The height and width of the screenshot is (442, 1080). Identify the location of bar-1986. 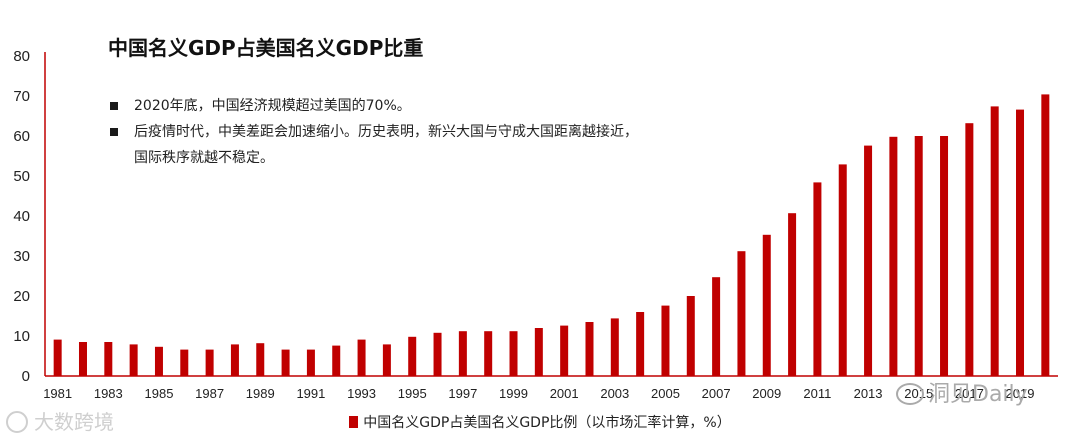
(184, 362).